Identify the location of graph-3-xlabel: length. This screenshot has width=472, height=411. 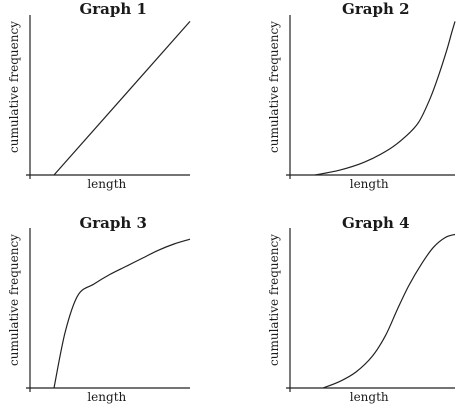
(106, 397).